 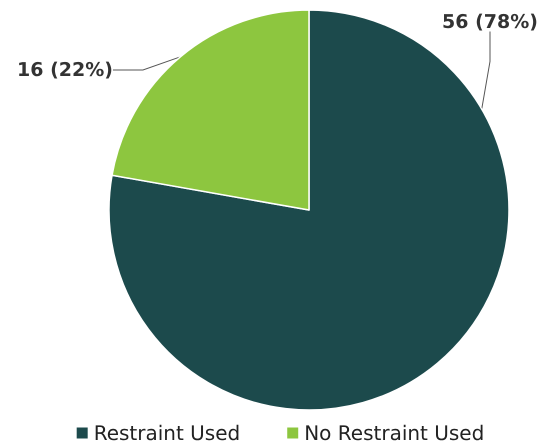 What do you see at coordinates (167, 433) in the screenshot?
I see `legend-label: Restraint Used` at bounding box center [167, 433].